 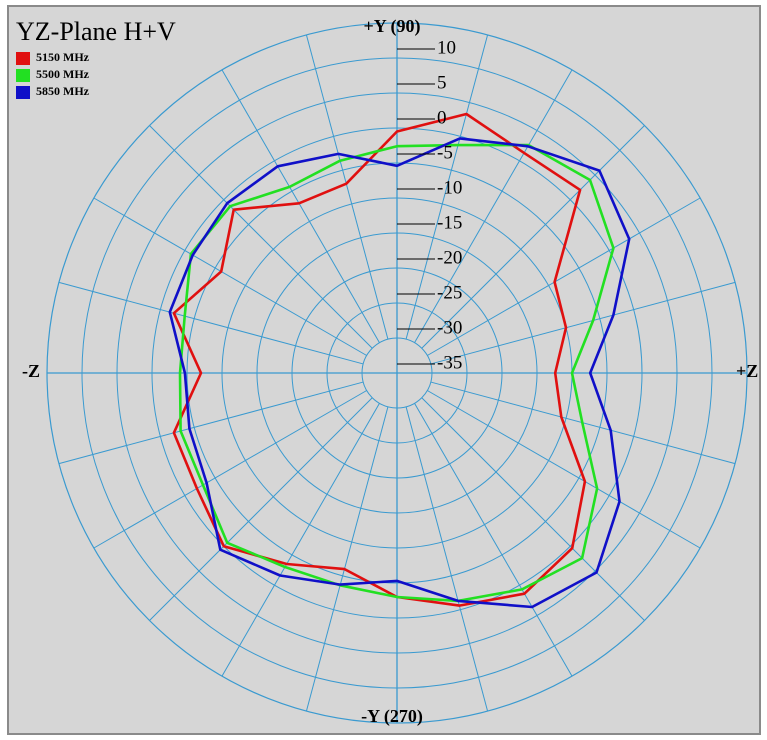 I want to click on legend-label: 5150 MHz, so click(x=63, y=57).